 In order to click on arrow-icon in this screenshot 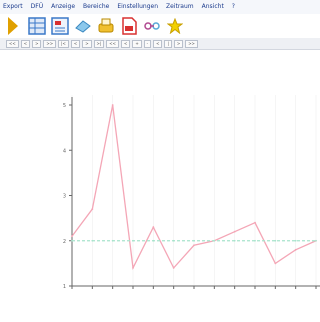, I will do `click(13, 26)`.